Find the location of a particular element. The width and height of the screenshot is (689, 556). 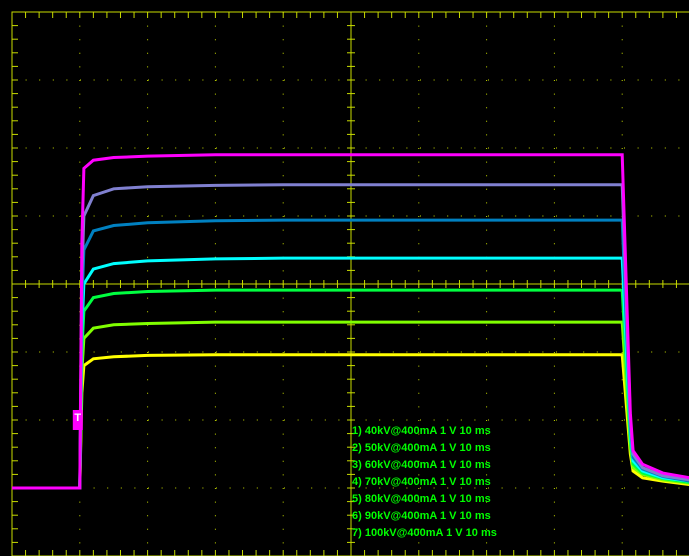

legend-entry: 7) 100kV@400mA 1 V 10 ms is located at coordinates (424, 533).